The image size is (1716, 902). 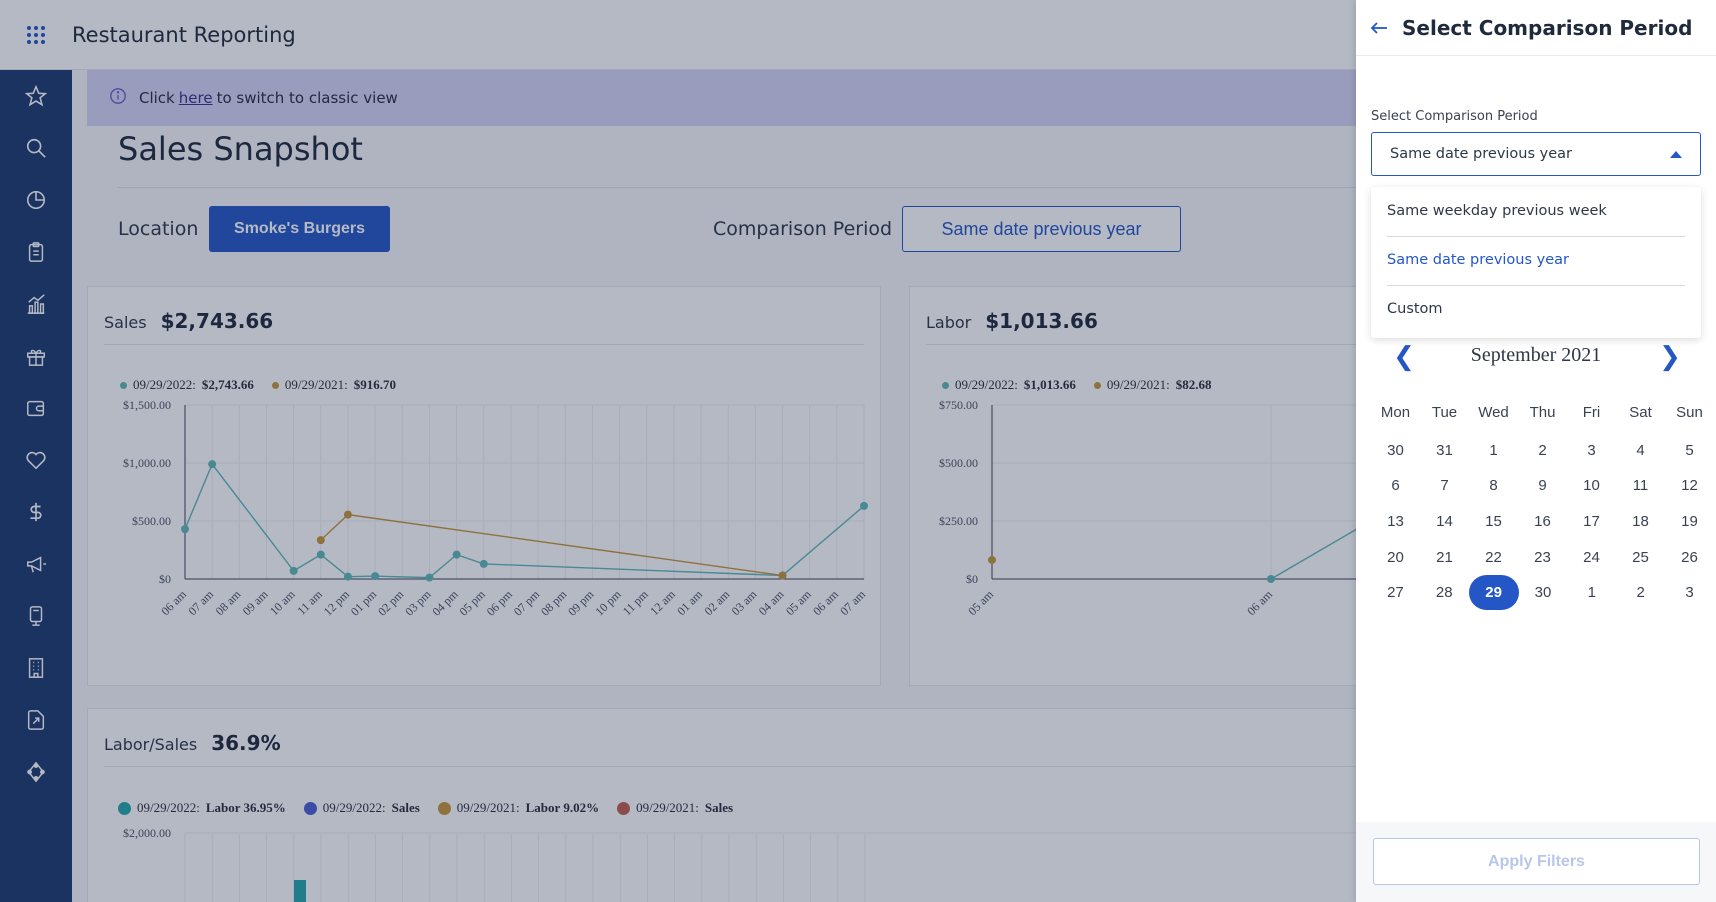 I want to click on calendar-day: 12, so click(x=1689, y=486).